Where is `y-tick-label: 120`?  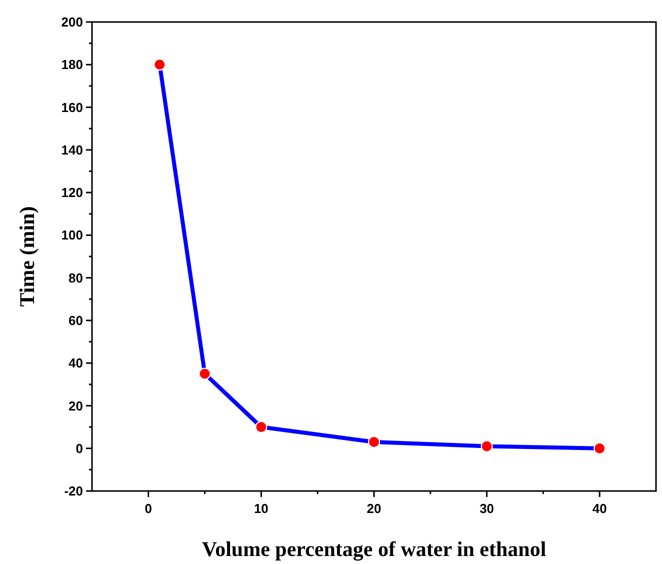
y-tick-label: 120 is located at coordinates (72, 192).